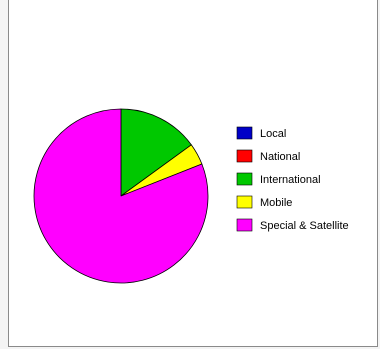 The height and width of the screenshot is (349, 380). I want to click on legend-swatch-local, so click(244, 133).